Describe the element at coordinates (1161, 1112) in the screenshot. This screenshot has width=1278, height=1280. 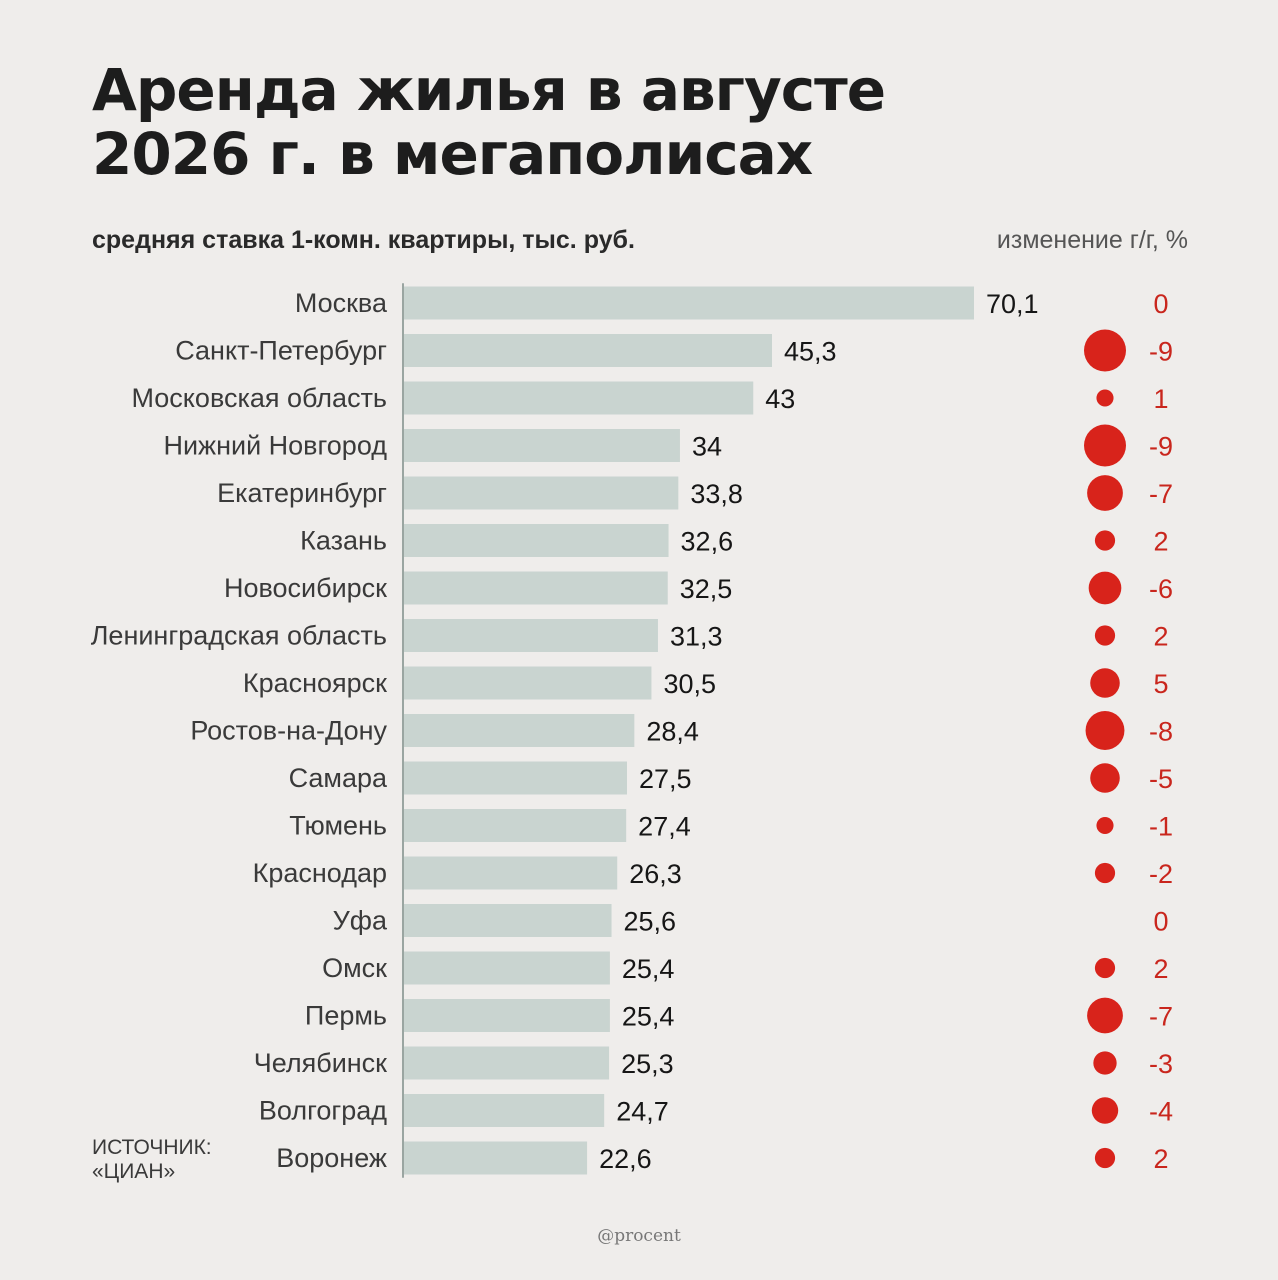
I see `change-label: -4` at that location.